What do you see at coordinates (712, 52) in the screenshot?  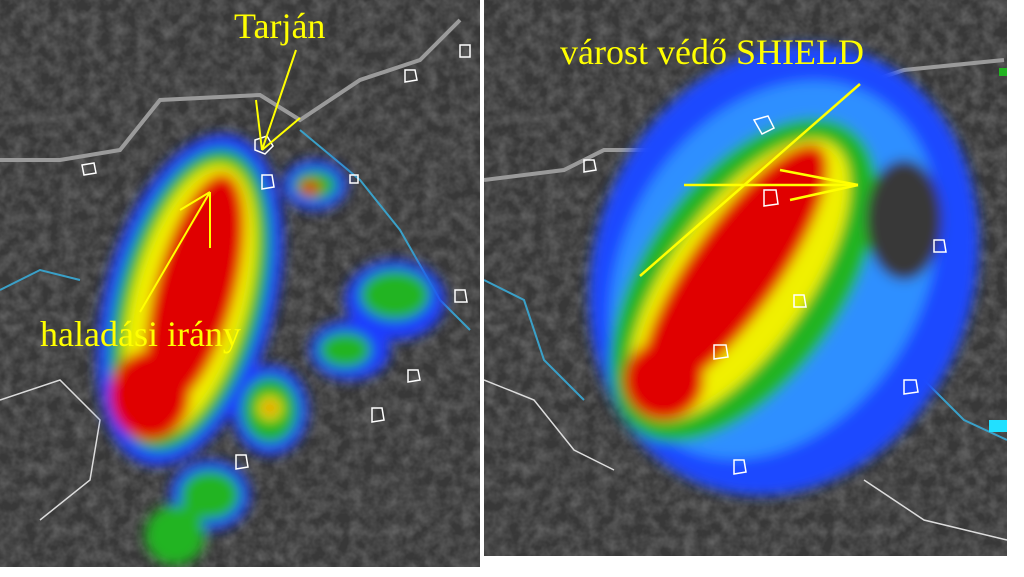 I see `label-shield: várost védő SHIELD` at bounding box center [712, 52].